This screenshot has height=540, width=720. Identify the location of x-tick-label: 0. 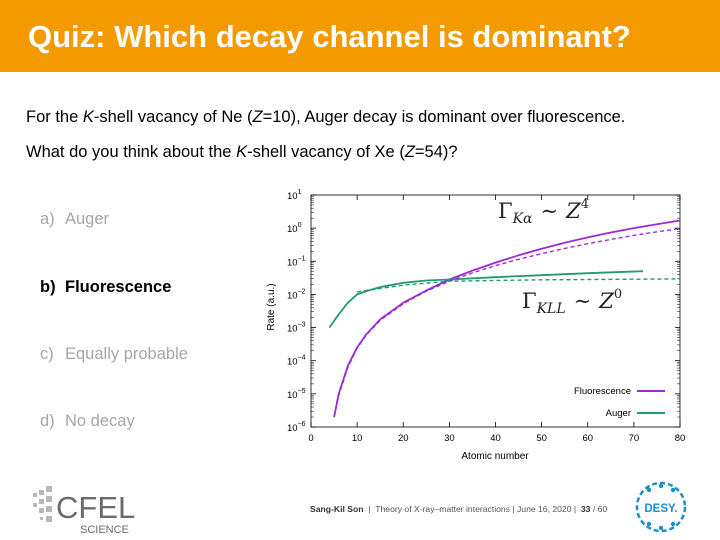
(310, 438).